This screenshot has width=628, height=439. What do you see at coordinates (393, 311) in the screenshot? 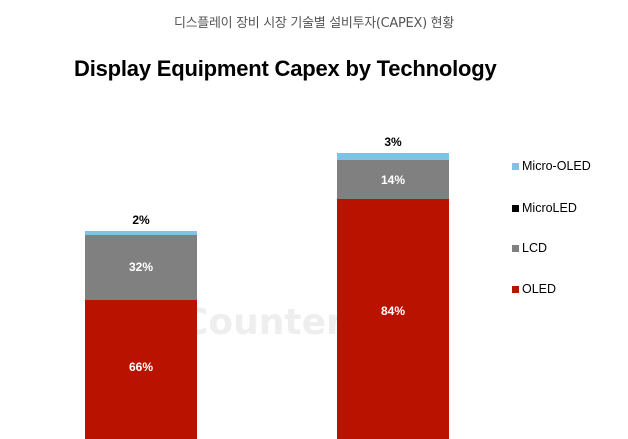
I see `bar2-oled-label: 84%` at bounding box center [393, 311].